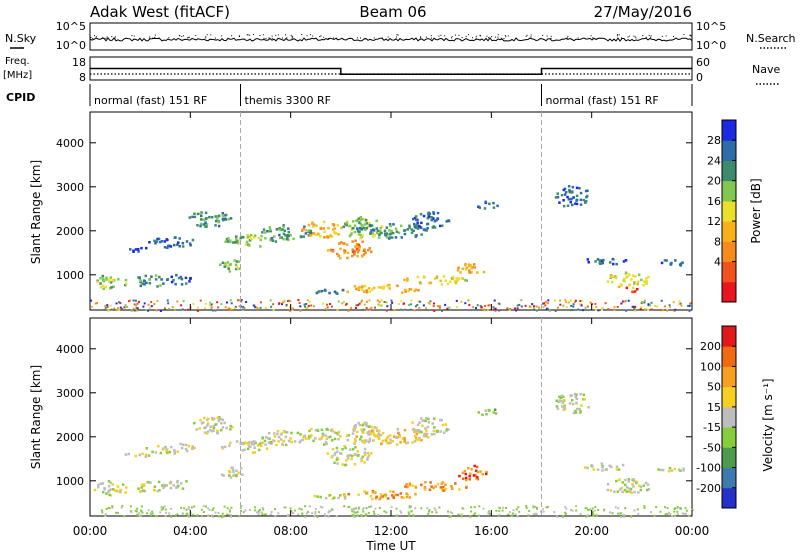 The height and width of the screenshot is (554, 800). What do you see at coordinates (591, 531) in the screenshot?
I see `xtick-label: 20:00` at bounding box center [591, 531].